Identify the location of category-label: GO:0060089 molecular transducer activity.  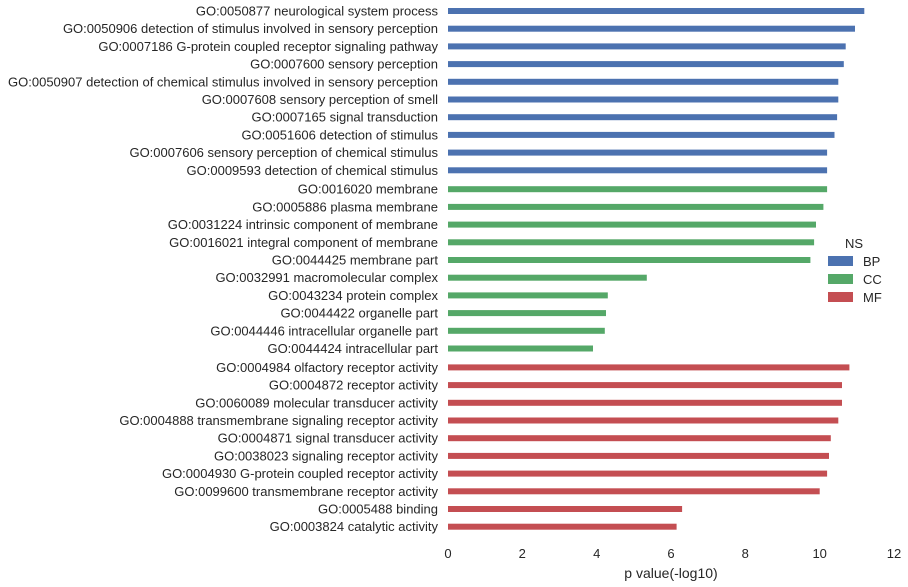
(316, 402).